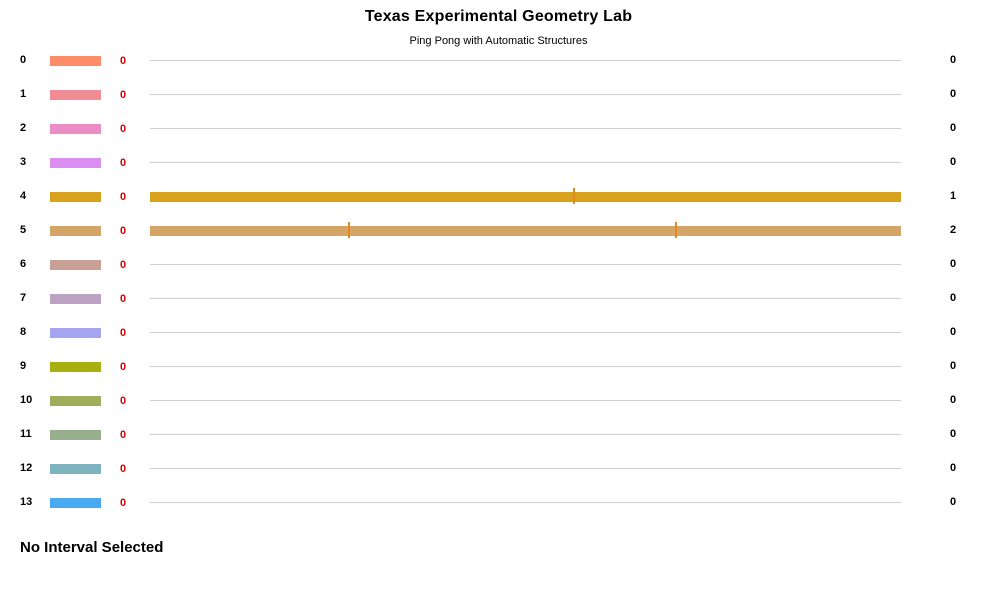 The height and width of the screenshot is (598, 997). I want to click on interval-row-9: 9 0 0, so click(498, 367).